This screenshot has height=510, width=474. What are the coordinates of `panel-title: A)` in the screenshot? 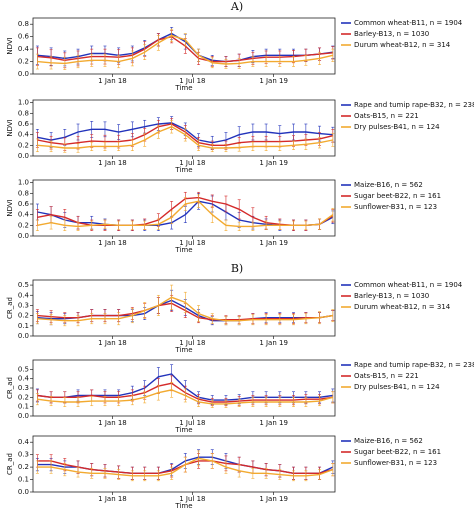 It's located at (236, 6).